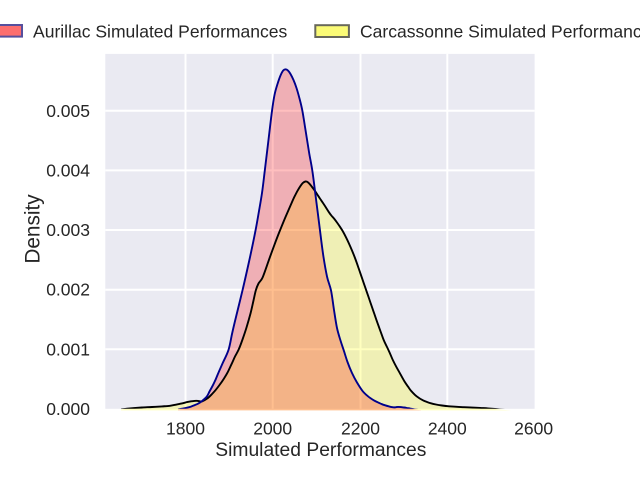  What do you see at coordinates (68, 290) in the screenshot?
I see `svg-text: 0.002` at bounding box center [68, 290].